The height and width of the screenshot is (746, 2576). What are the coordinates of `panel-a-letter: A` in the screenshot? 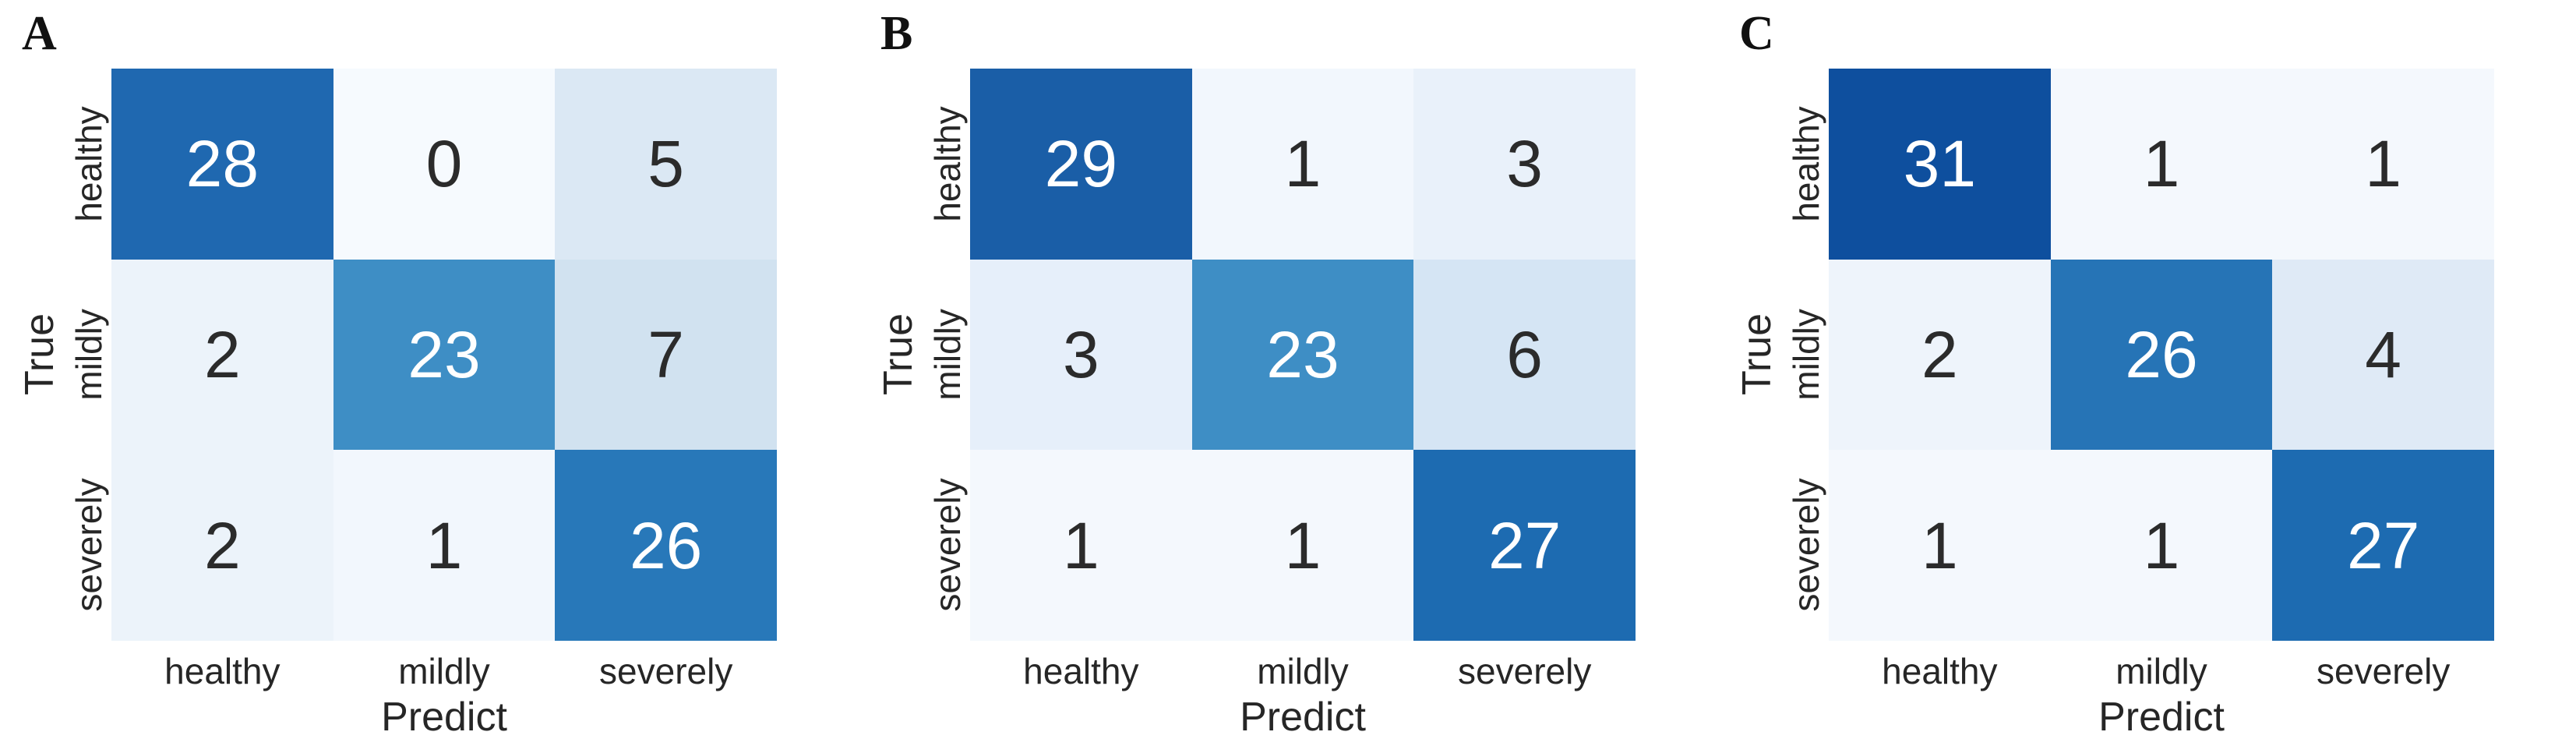 It's located at (39, 33).